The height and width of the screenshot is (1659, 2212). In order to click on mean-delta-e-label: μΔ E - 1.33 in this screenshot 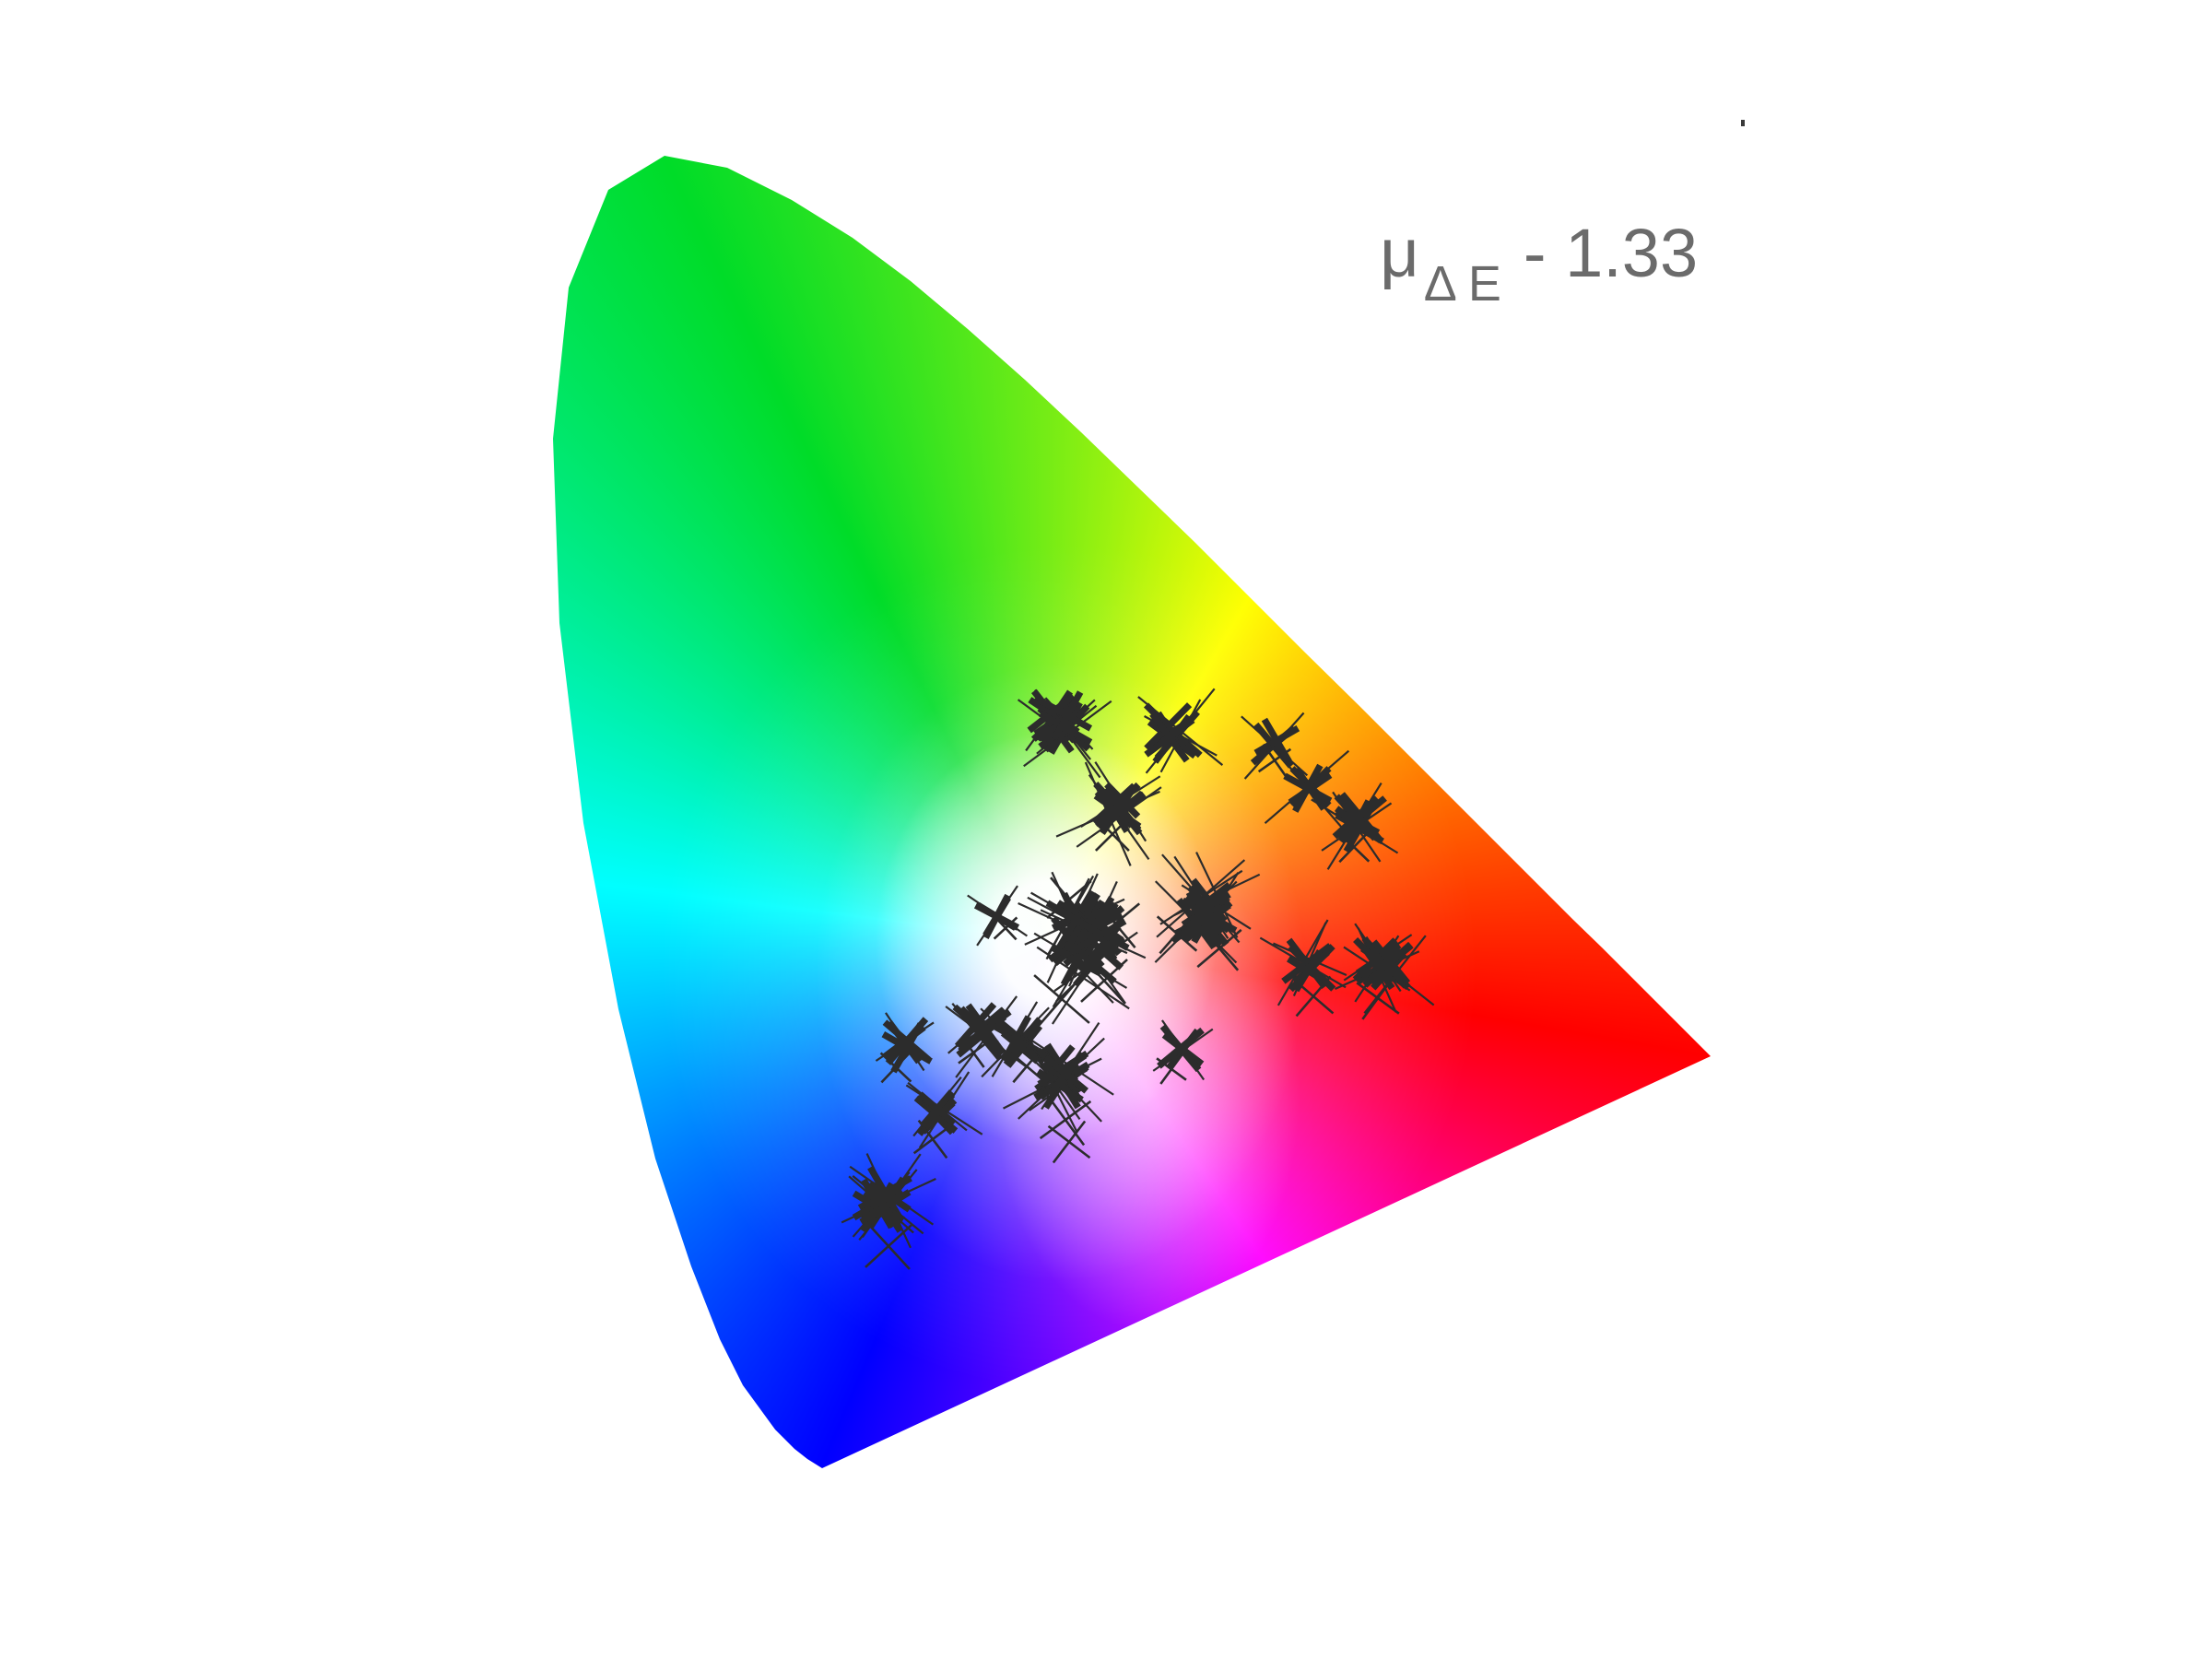, I will do `click(1520, 231)`.